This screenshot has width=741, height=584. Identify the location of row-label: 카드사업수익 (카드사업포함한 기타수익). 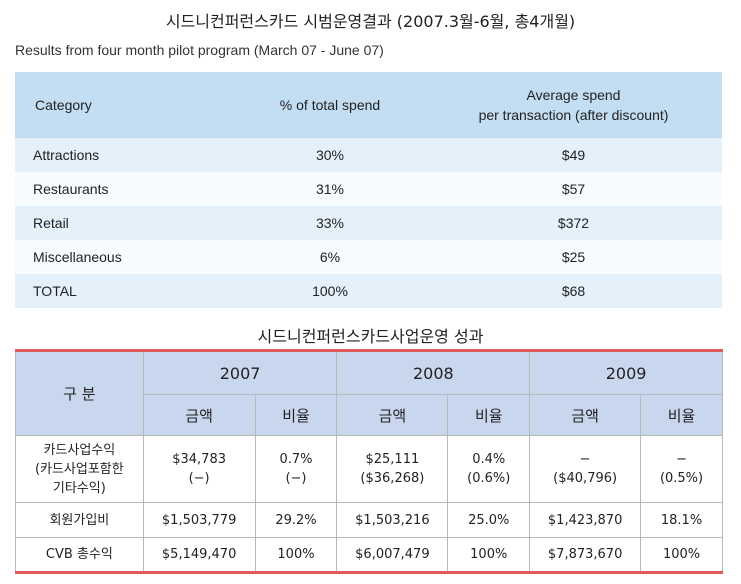
(79, 469).